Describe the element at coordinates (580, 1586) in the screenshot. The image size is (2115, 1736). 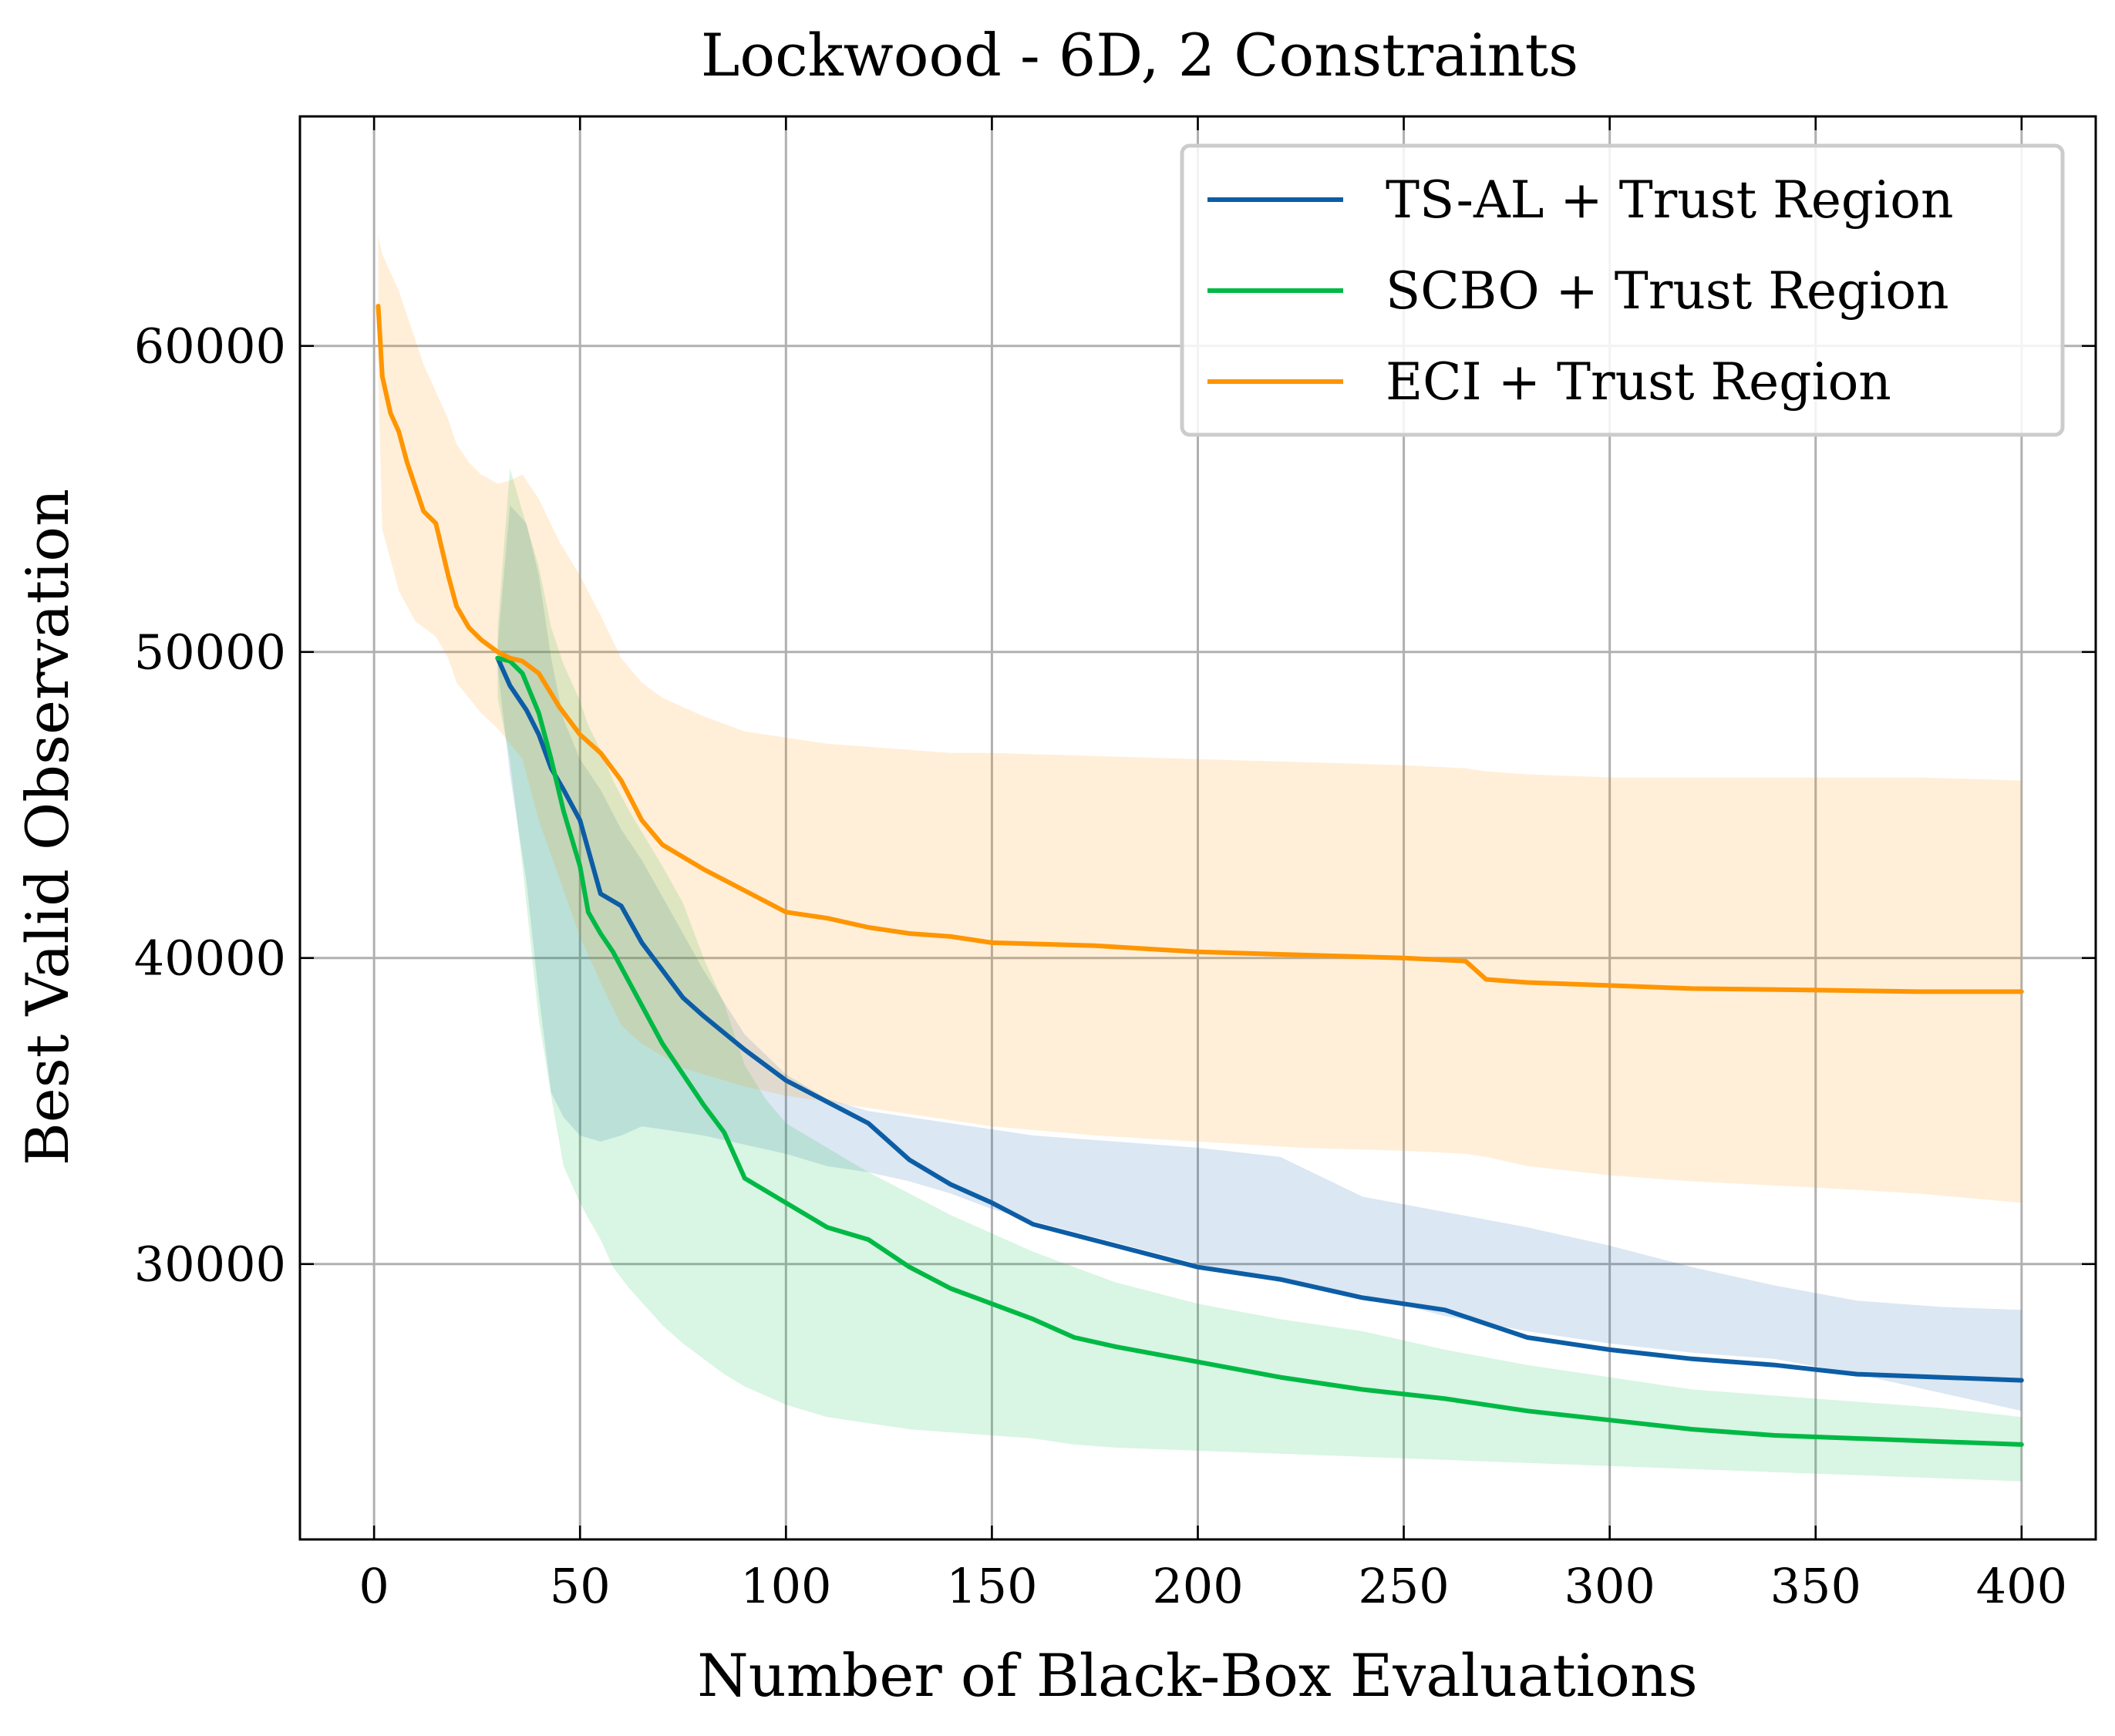
I see `x-tick-label: 50` at that location.